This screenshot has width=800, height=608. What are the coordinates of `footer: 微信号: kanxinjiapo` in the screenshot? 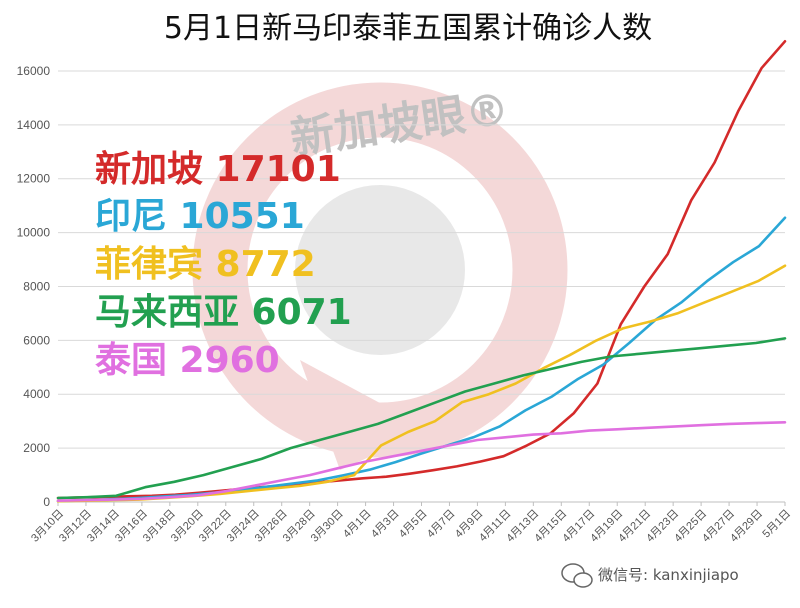 It's located at (650, 575).